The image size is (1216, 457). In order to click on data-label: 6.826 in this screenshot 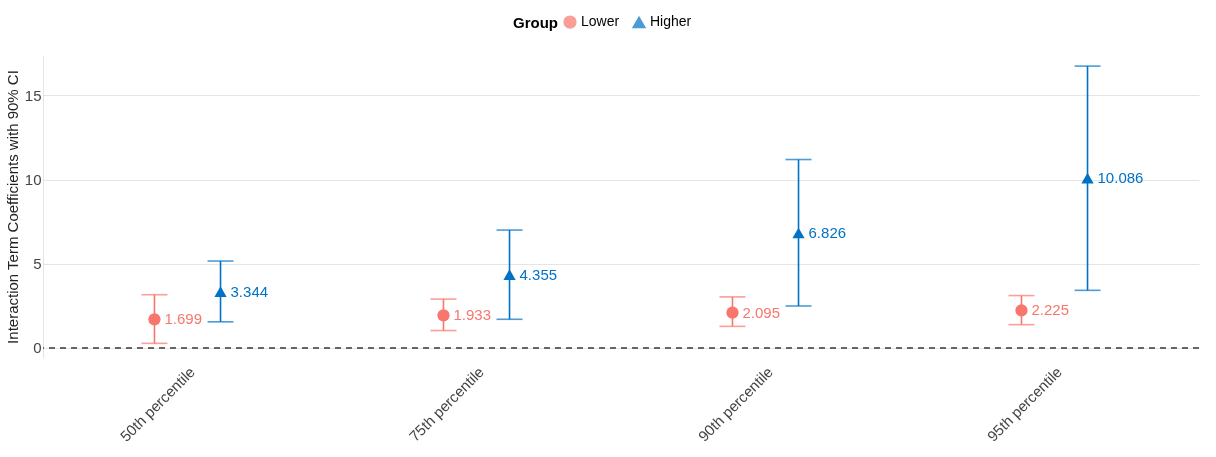, I will do `click(827, 232)`.